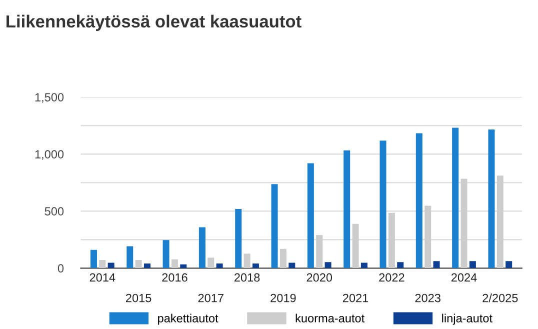 The image size is (538, 329). I want to click on y-tick-label: 1,500, so click(49, 98).